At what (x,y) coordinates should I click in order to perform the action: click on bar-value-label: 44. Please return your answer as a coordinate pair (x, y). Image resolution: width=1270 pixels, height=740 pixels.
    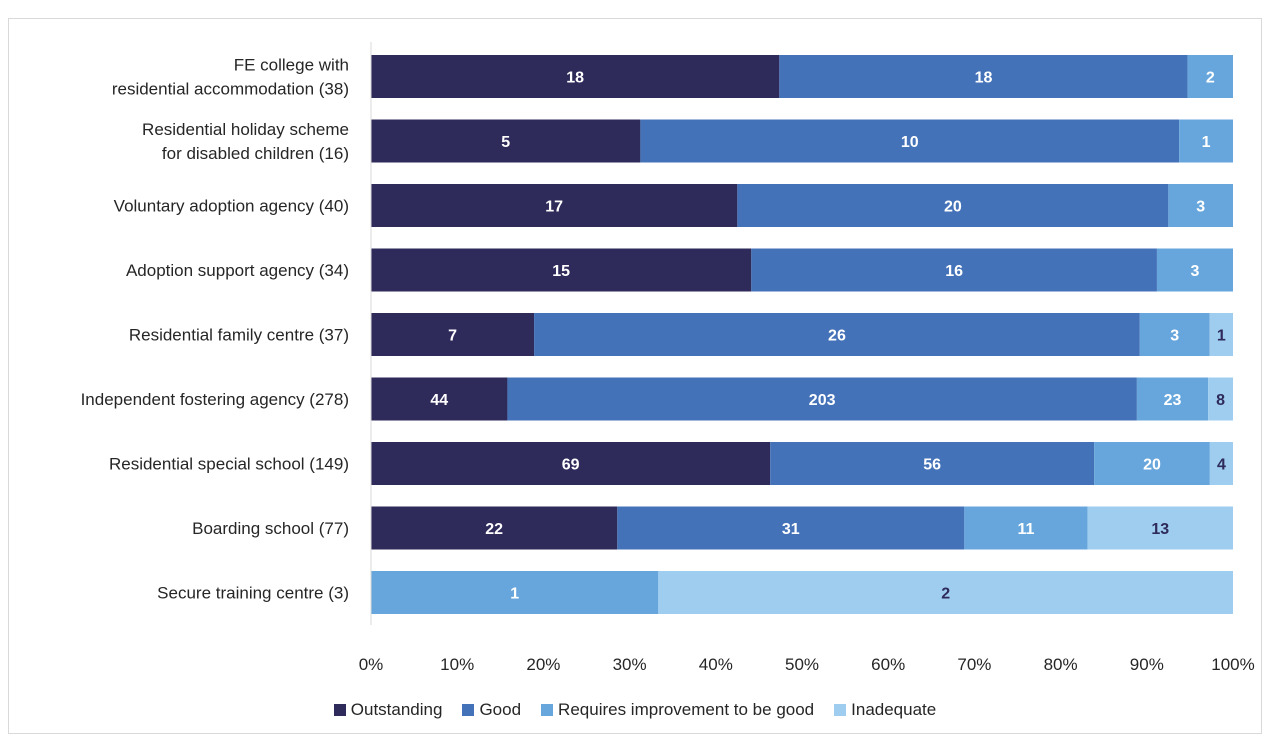
    Looking at the image, I should click on (439, 400).